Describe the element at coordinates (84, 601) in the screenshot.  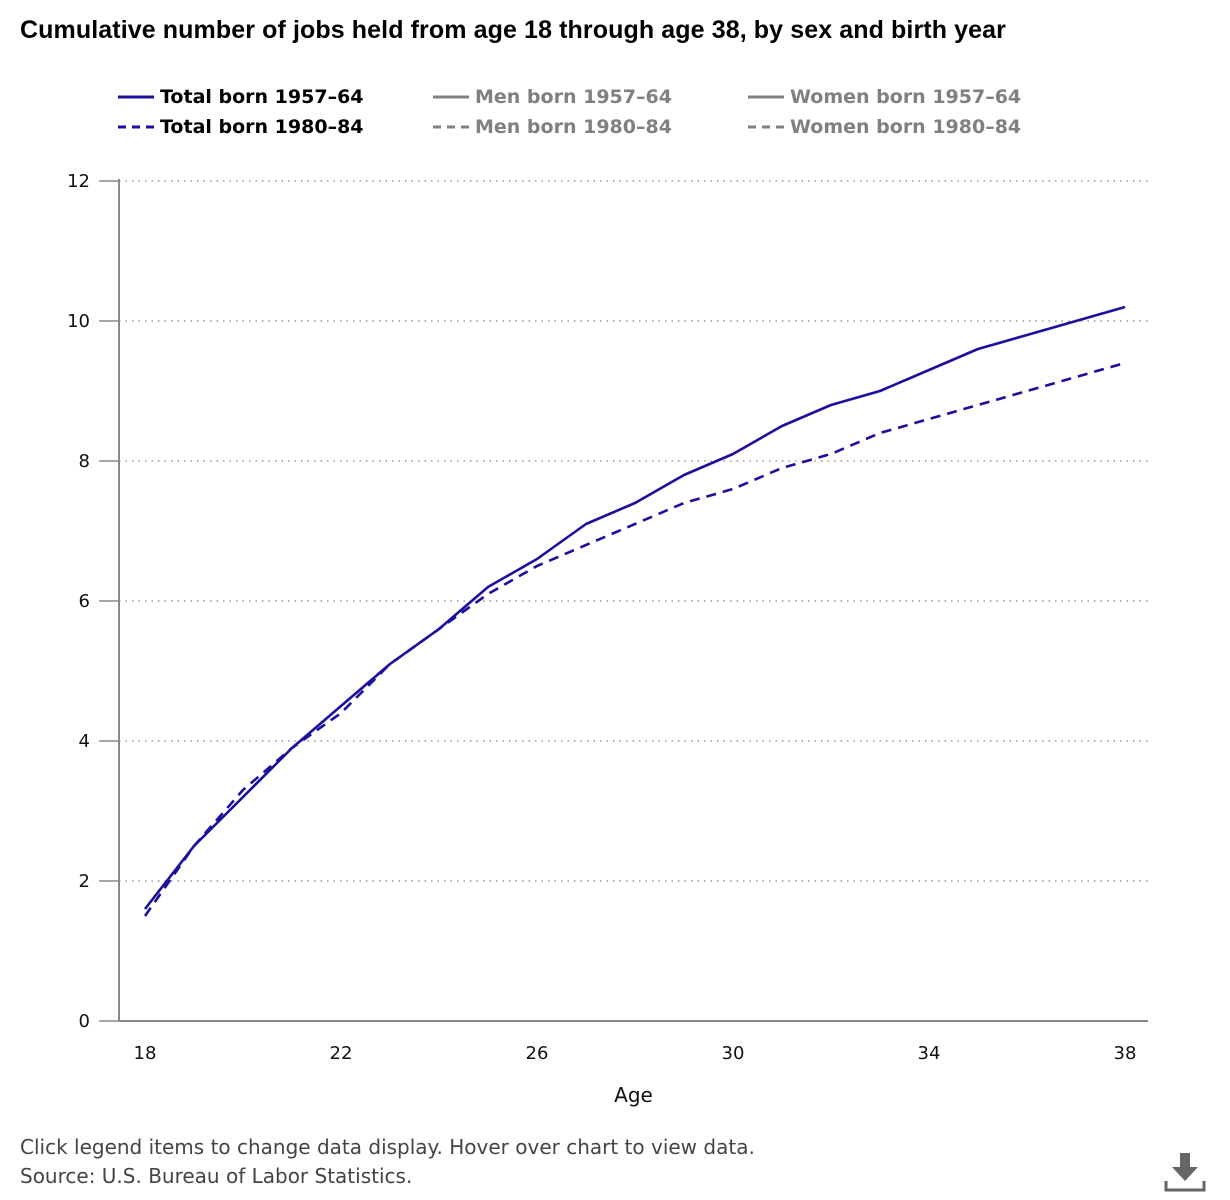
I see `y-tick-label: 6` at that location.